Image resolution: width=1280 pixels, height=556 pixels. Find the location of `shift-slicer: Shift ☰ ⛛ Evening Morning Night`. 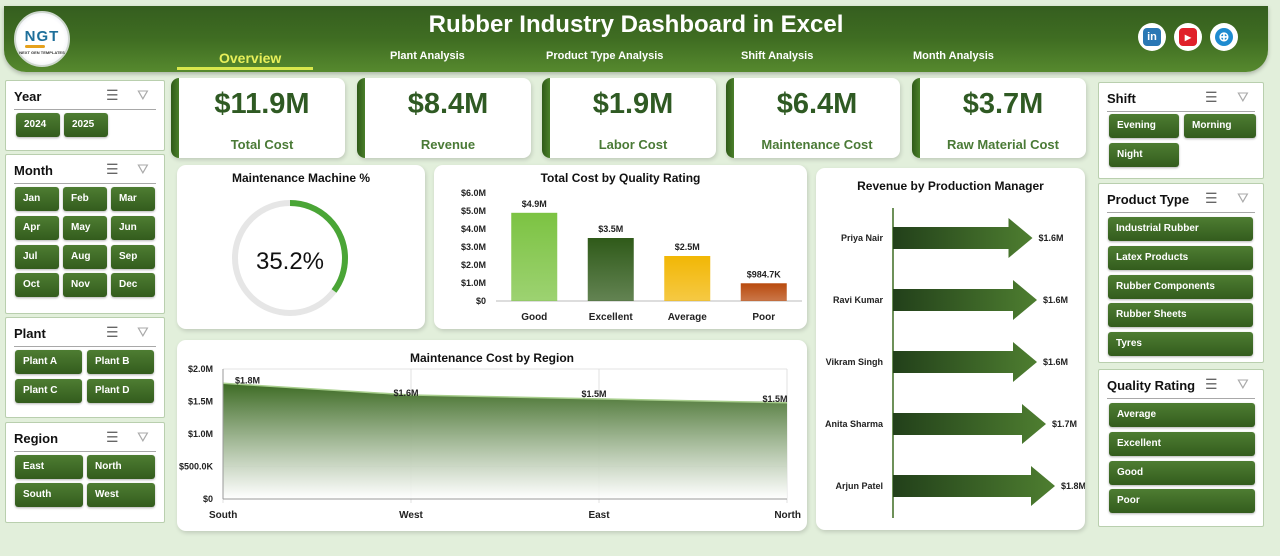

shift-slicer: Shift ☰ ⛛ Evening Morning Night is located at coordinates (1181, 130).